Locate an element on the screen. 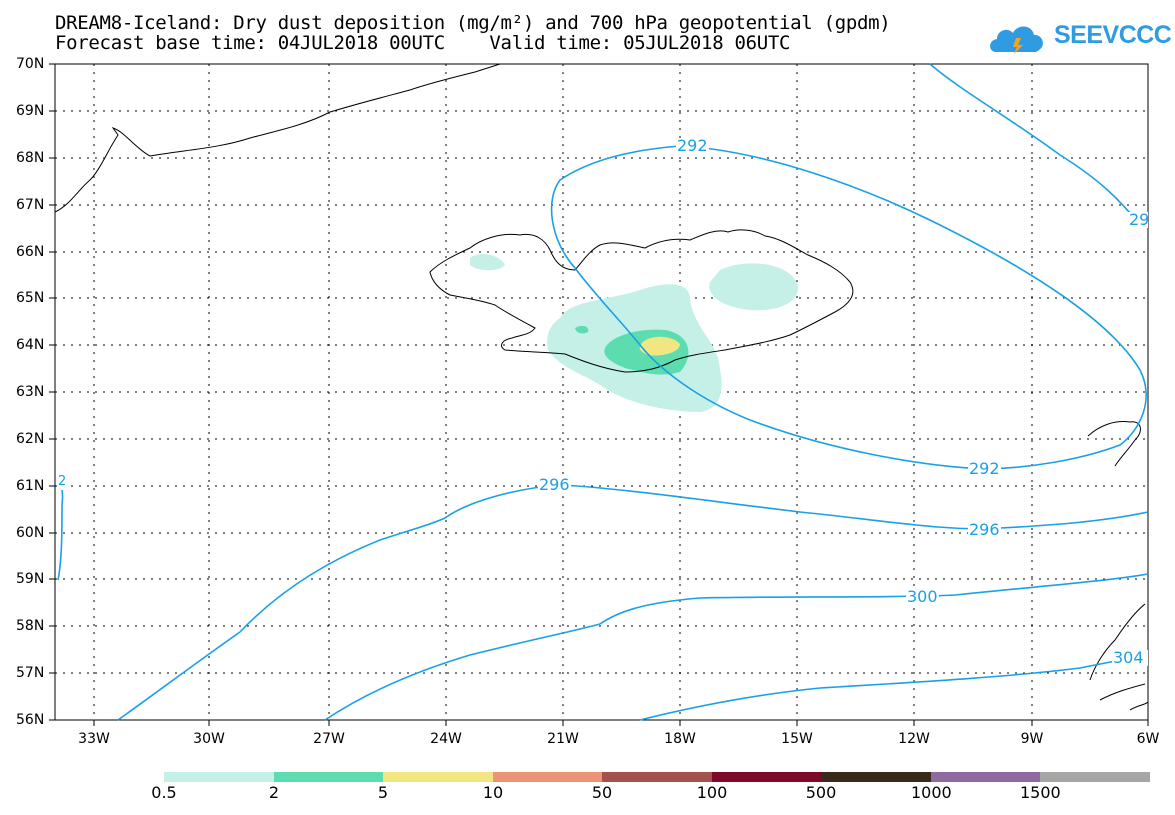 This screenshot has width=1175, height=815. colorbar-label: 10 is located at coordinates (493, 792).